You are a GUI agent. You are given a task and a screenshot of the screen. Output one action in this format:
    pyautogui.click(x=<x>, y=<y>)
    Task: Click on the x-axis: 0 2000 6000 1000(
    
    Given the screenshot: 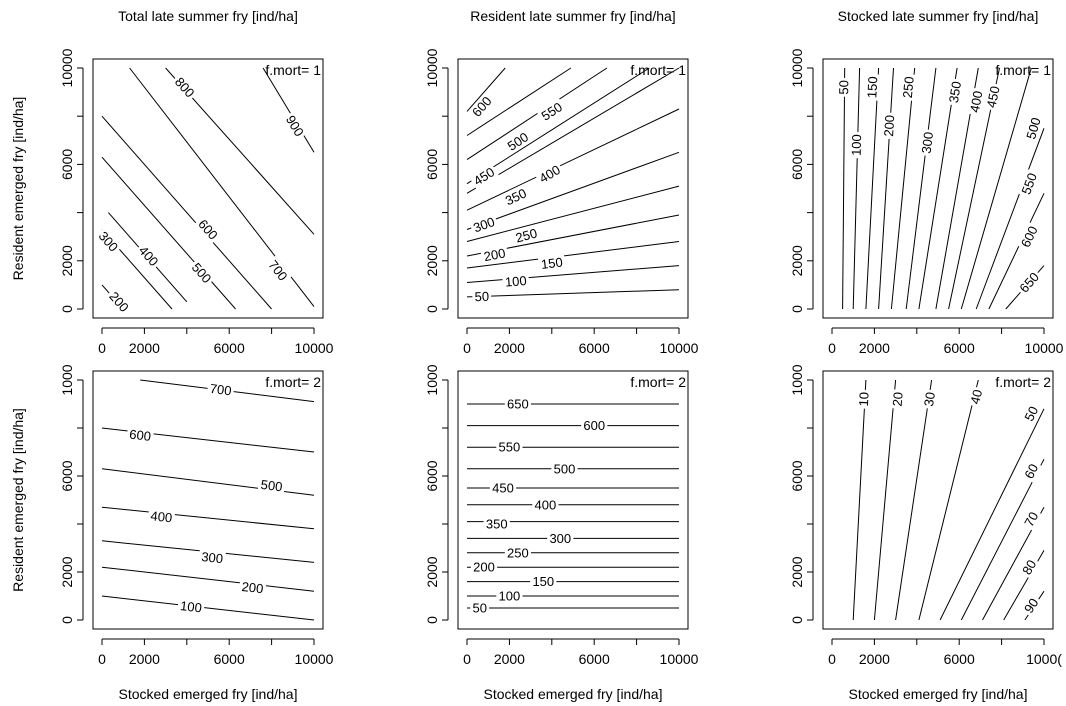 What is the action you would take?
    pyautogui.click(x=945, y=652)
    